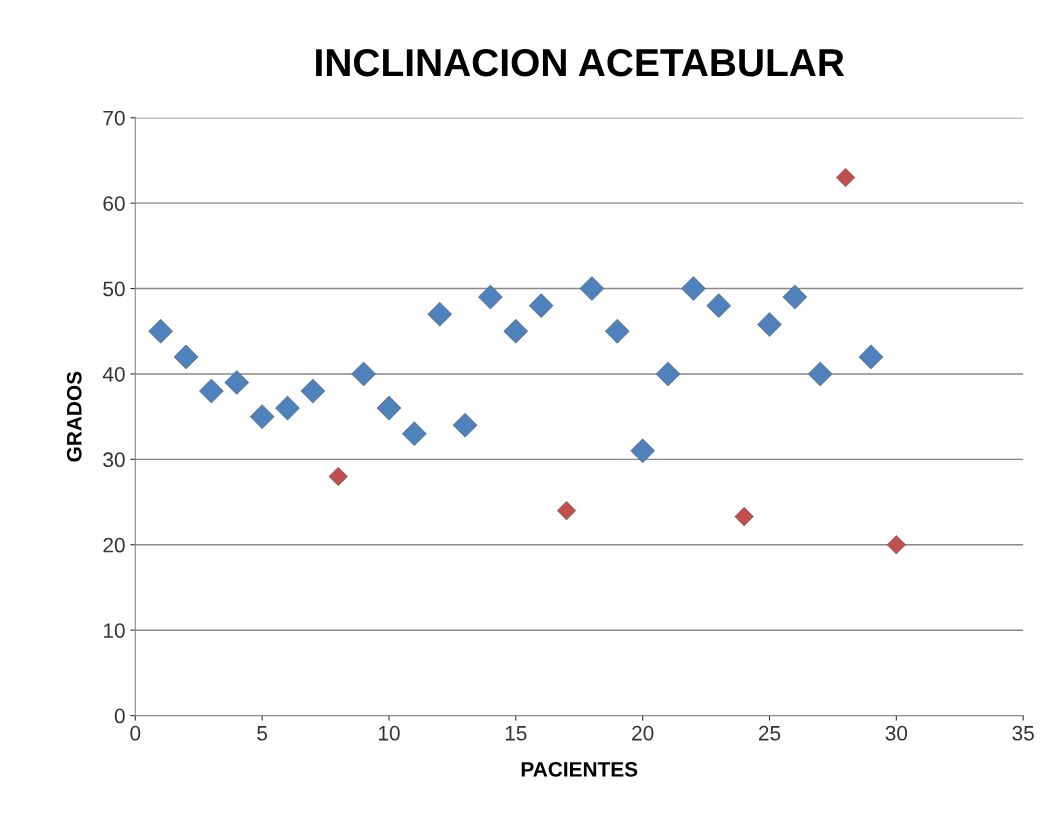  What do you see at coordinates (389, 733) in the screenshot?
I see `x-tick-label: 10` at bounding box center [389, 733].